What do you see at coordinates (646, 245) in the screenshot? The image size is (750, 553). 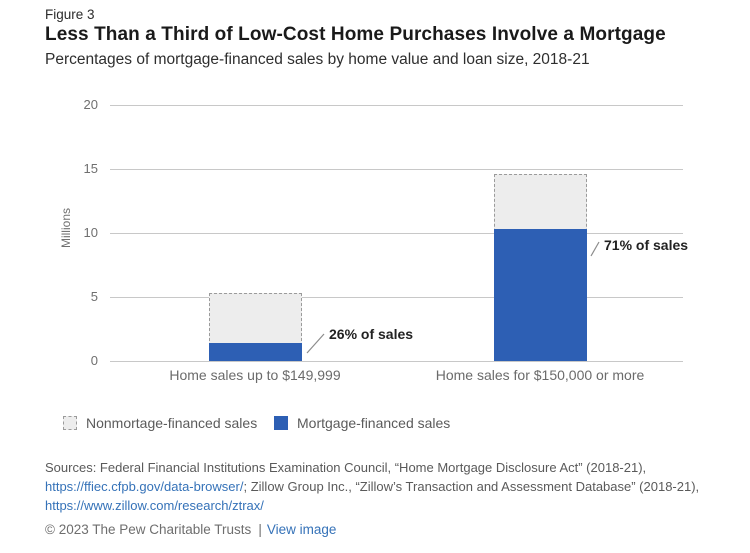 I see `annotation-71-percent: 71% of sales` at bounding box center [646, 245].